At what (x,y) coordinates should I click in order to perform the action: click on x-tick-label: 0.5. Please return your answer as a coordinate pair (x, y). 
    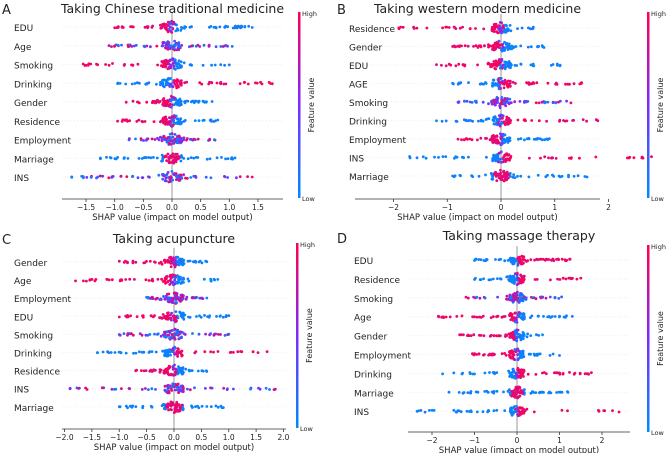
    Looking at the image, I should click on (201, 437).